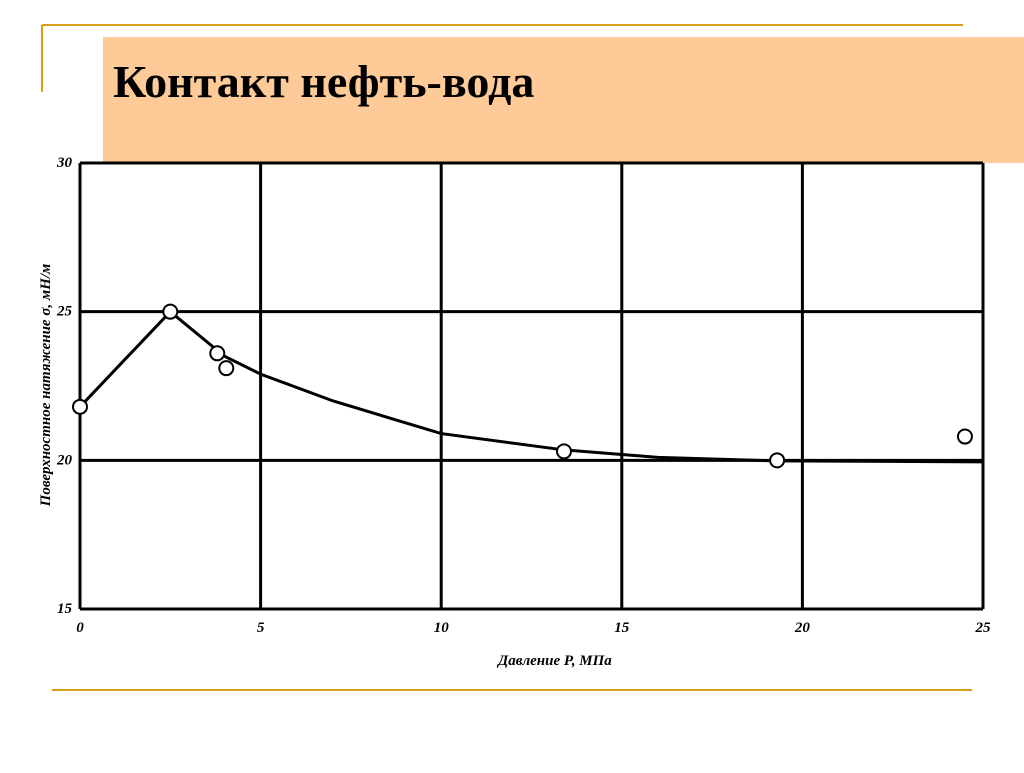 The height and width of the screenshot is (773, 1024). I want to click on y-tick-label: 15, so click(65, 609).